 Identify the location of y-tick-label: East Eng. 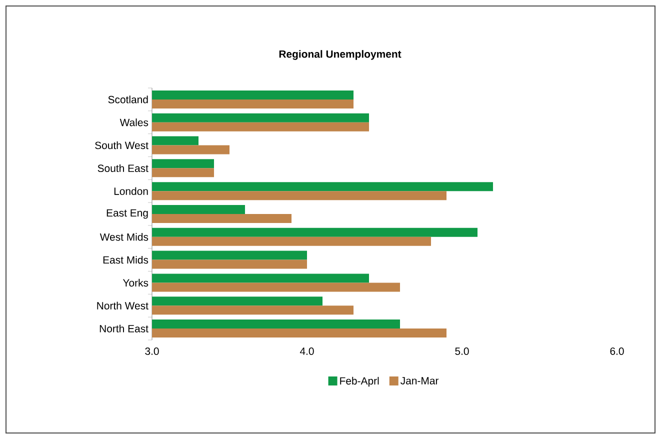
(127, 214).